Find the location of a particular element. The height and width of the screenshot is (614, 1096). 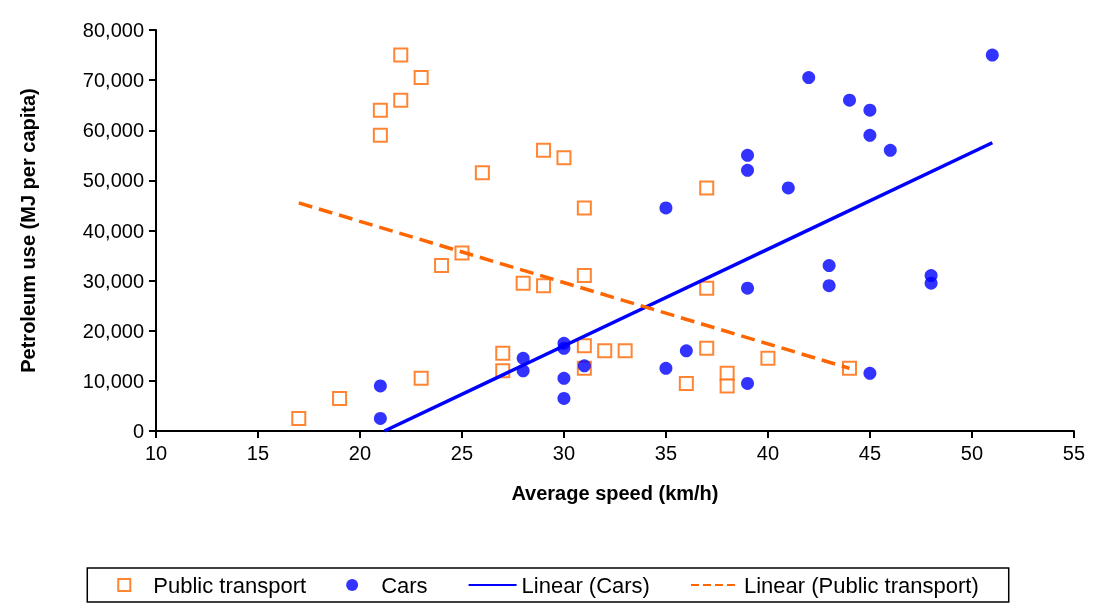

y-tick-label: 20,000 is located at coordinates (113, 330).